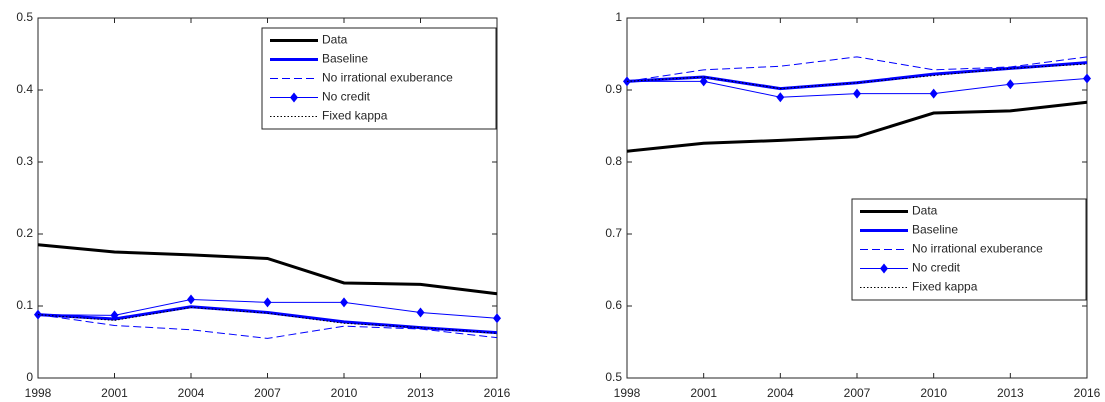 This screenshot has width=1105, height=402. I want to click on y-tick-label: 0.3, so click(24, 161).